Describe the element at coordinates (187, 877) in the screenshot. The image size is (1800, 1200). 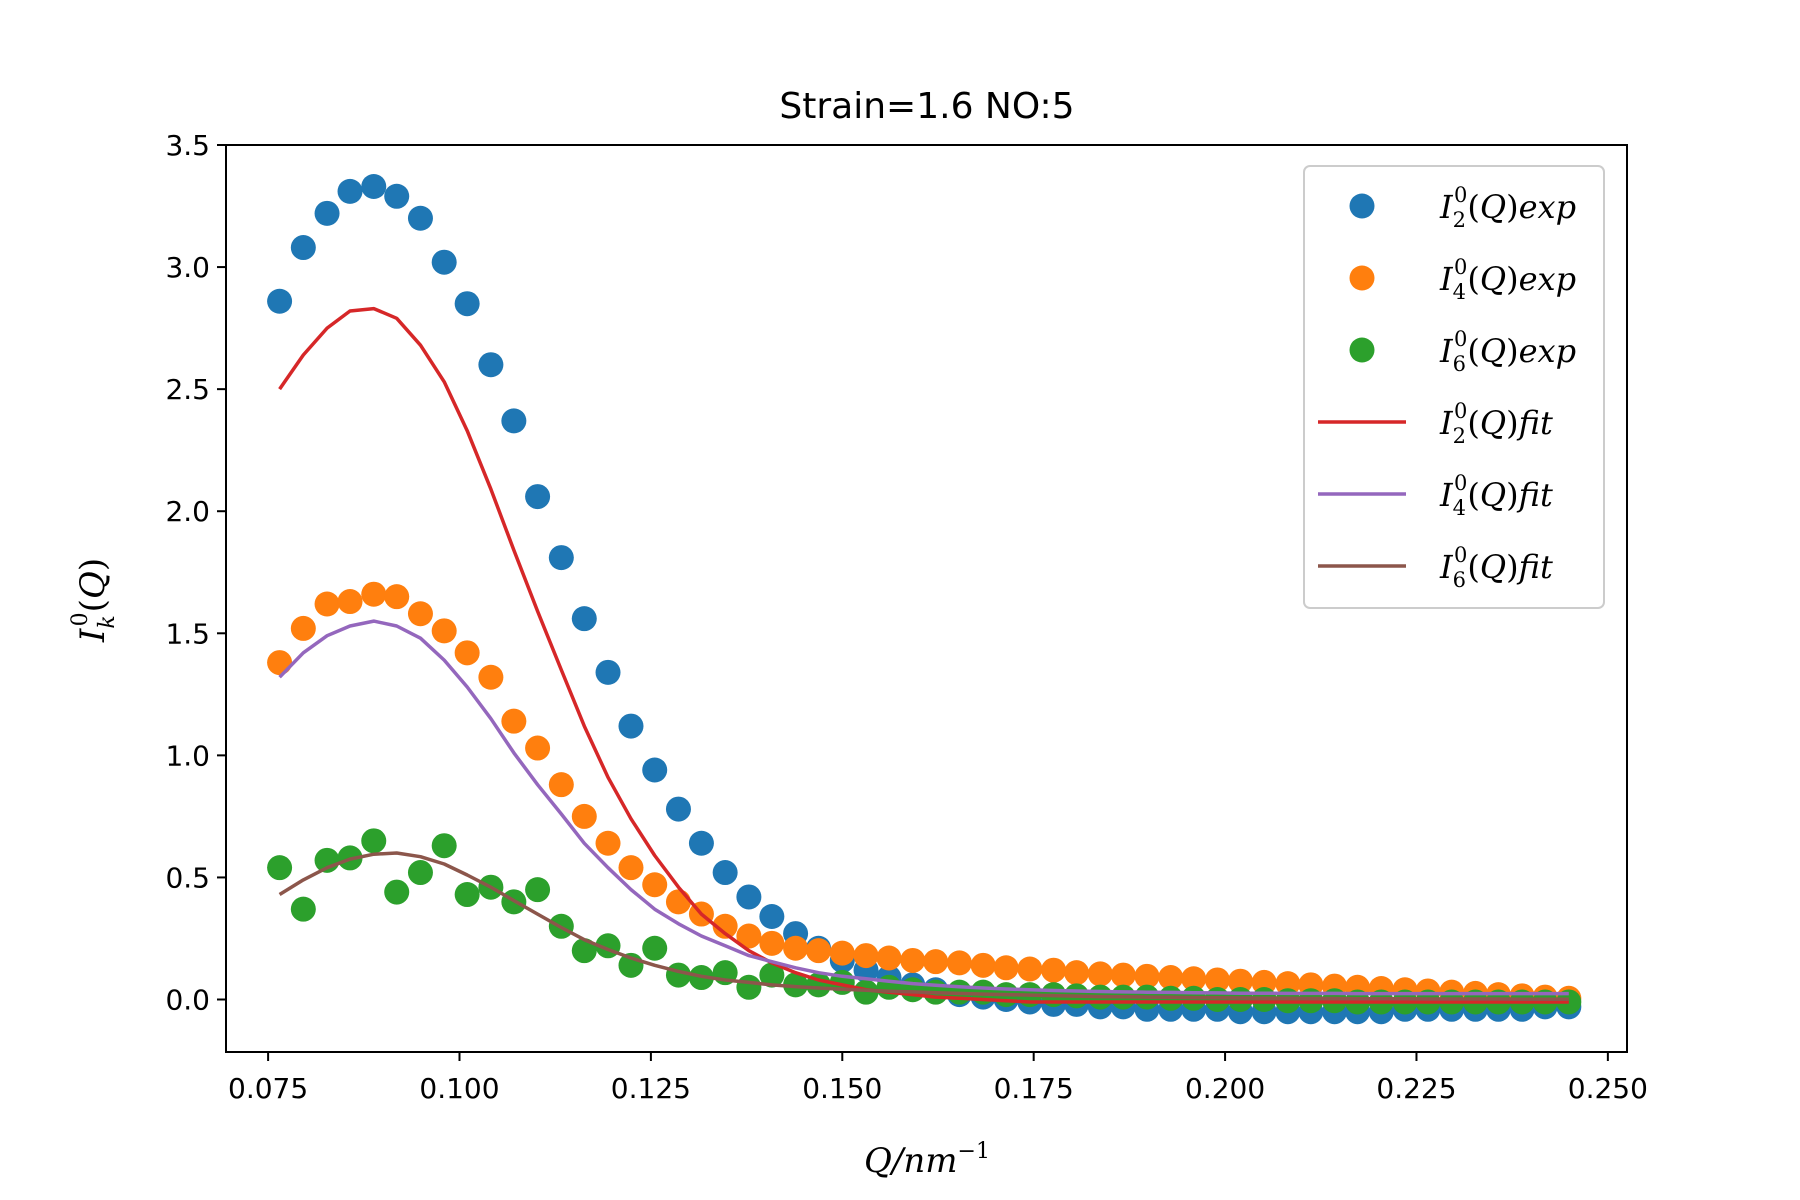
I see `y-tick-label: 0.5` at that location.